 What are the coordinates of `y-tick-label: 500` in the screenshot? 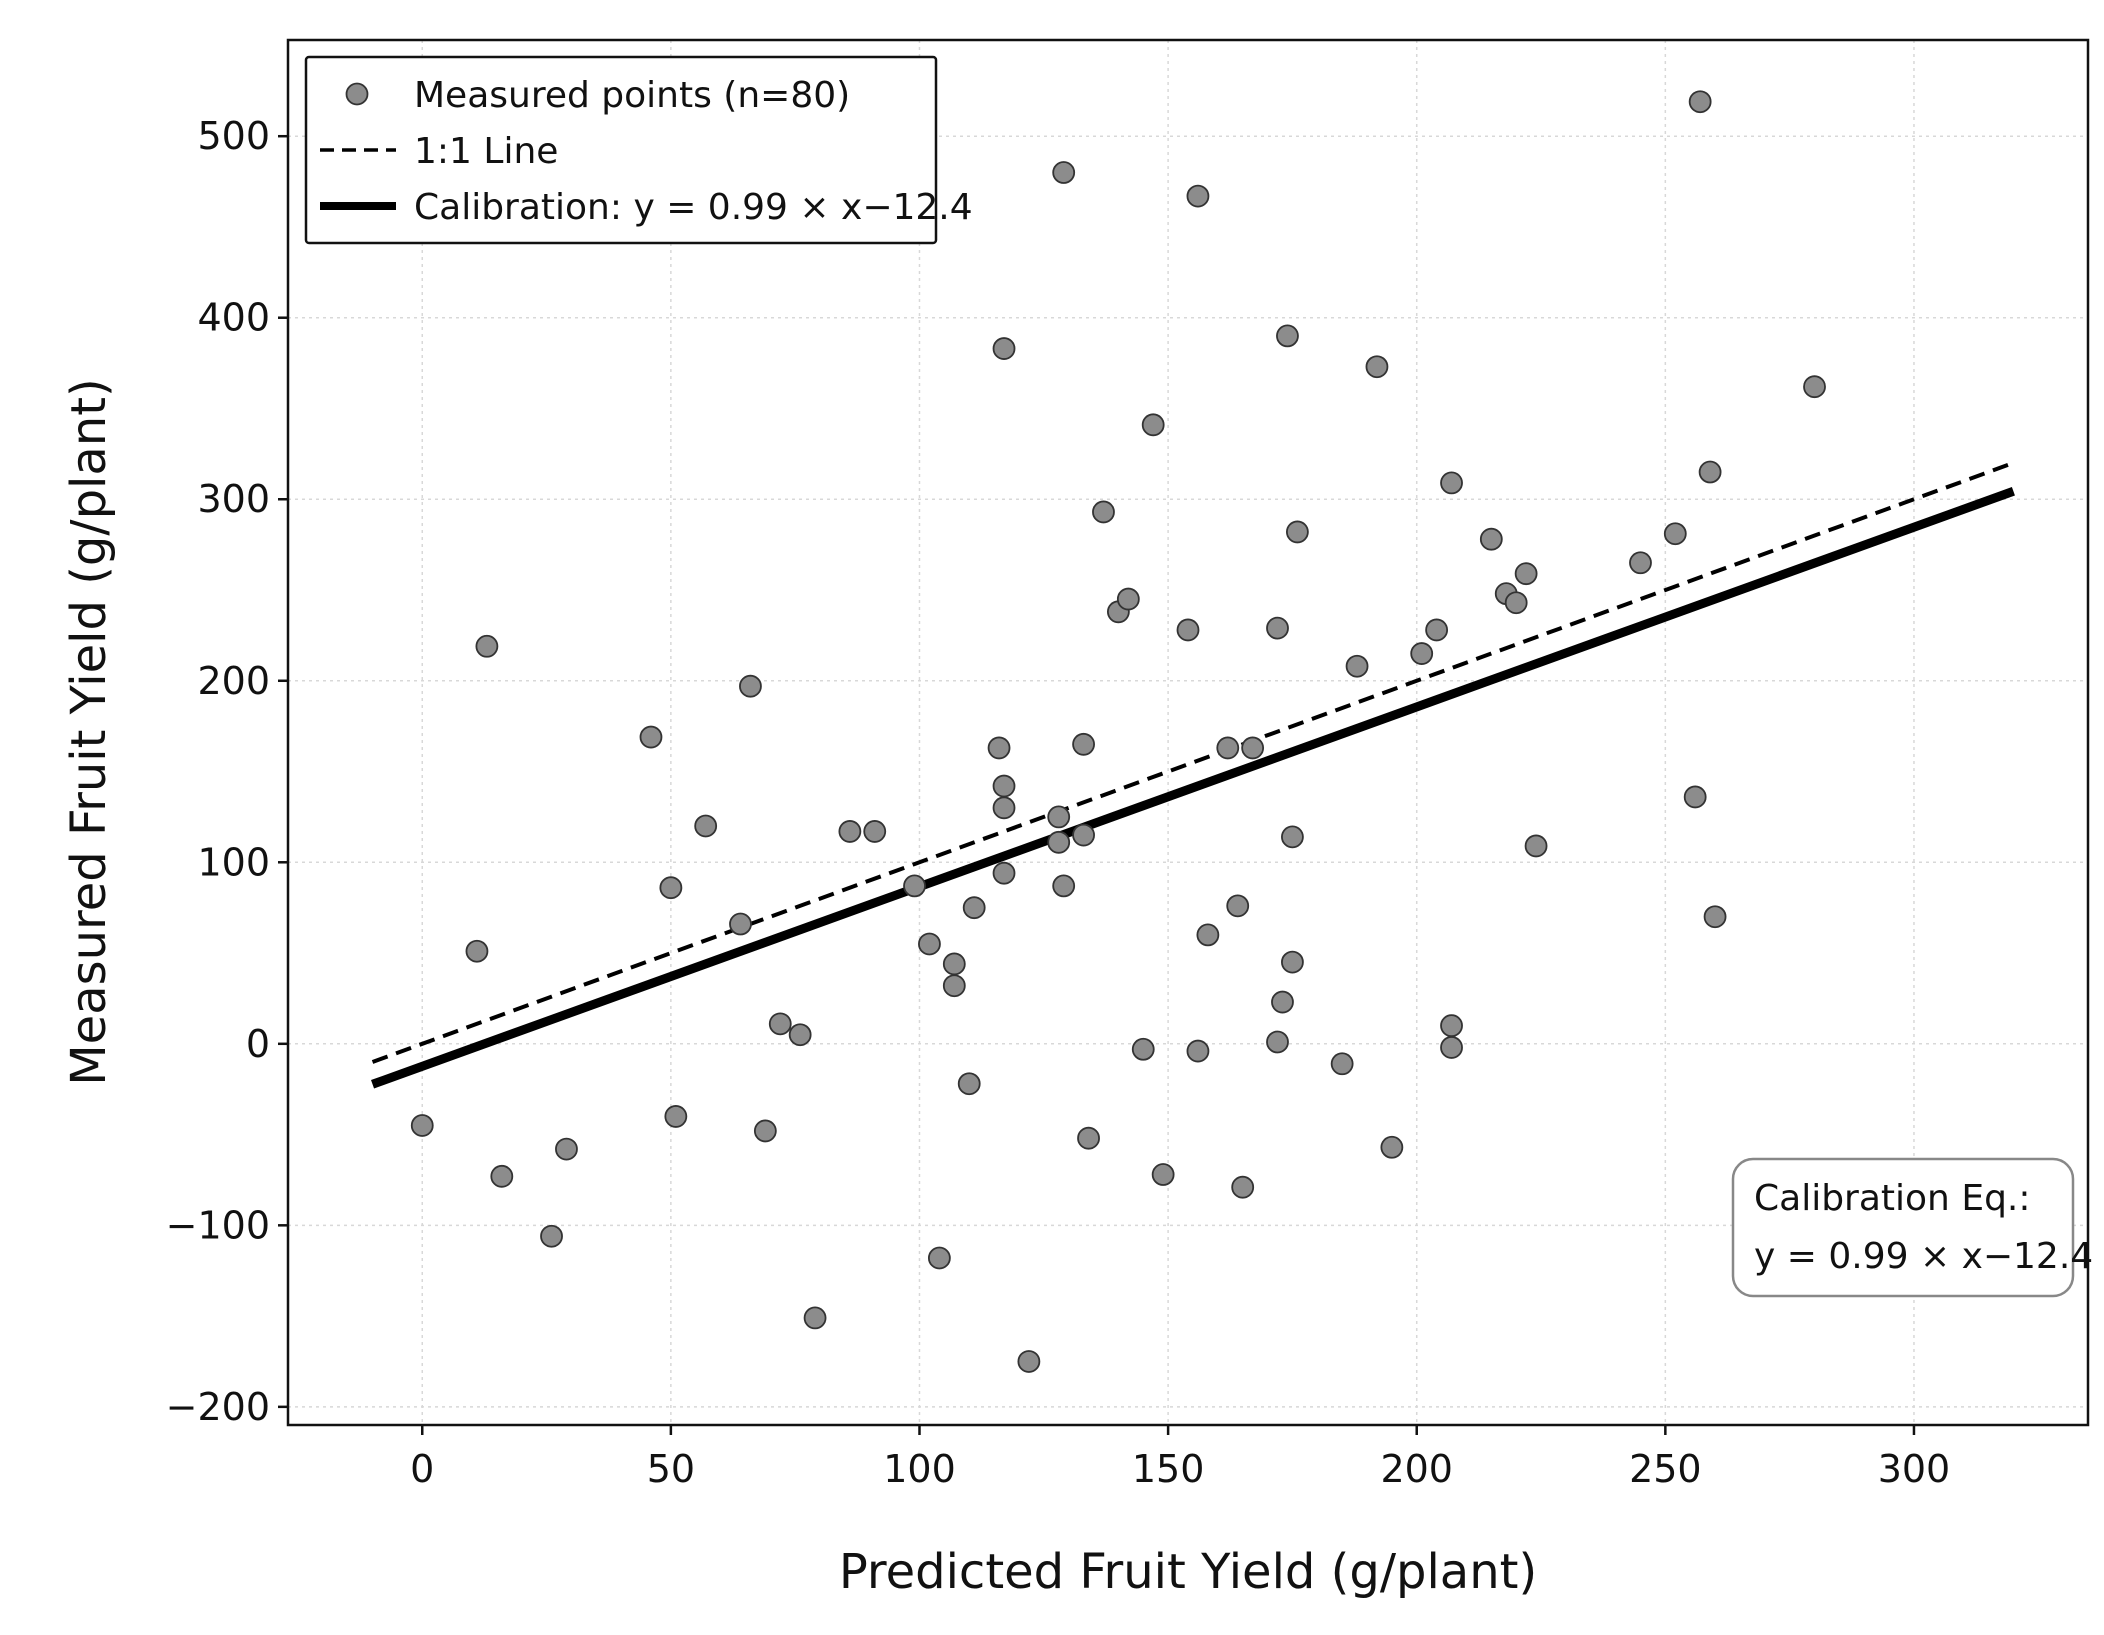 It's located at (233, 136).